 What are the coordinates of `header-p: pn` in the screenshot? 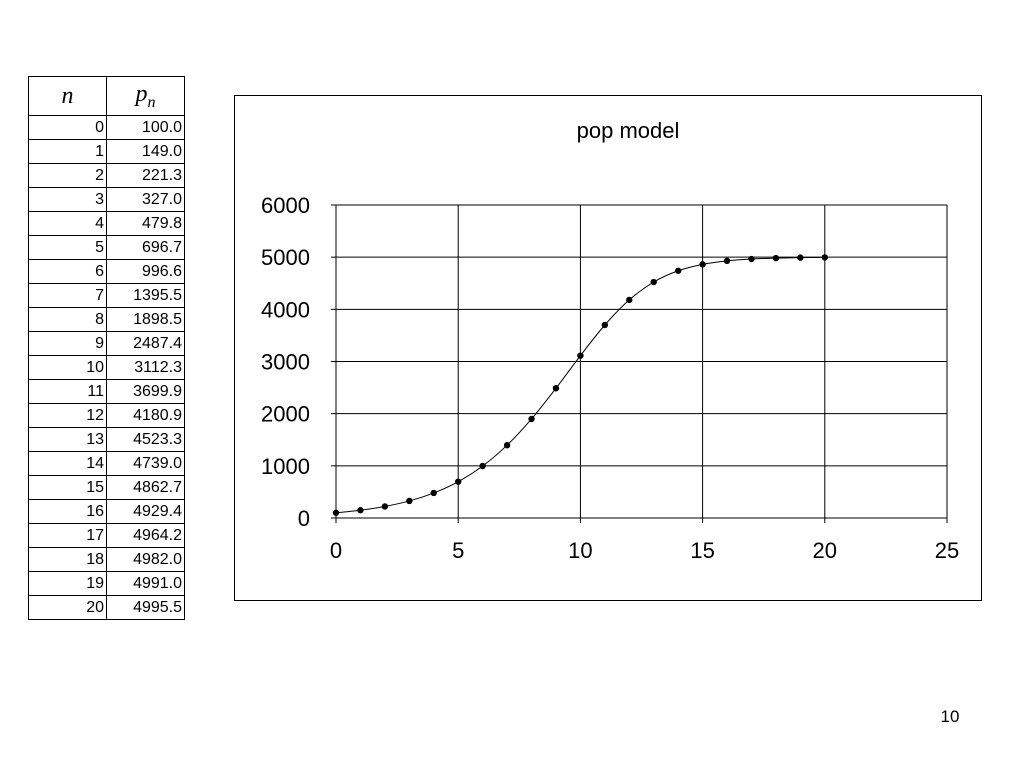 It's located at (145, 96).